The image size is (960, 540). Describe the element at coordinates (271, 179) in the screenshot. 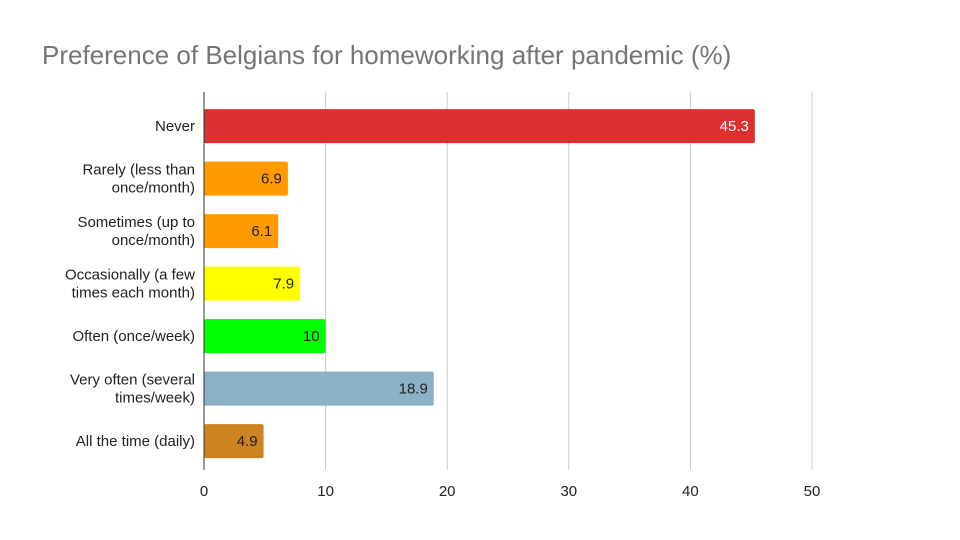

I see `data-label: 6.9` at that location.